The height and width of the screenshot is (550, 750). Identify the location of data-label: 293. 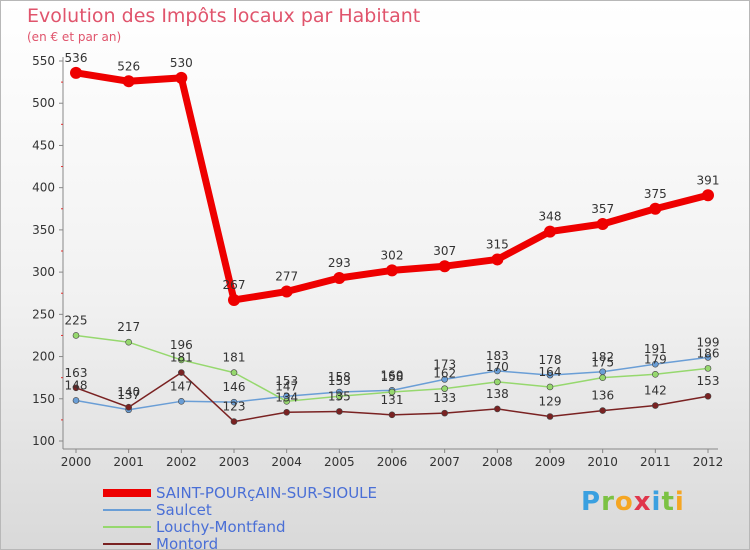
(339, 263).